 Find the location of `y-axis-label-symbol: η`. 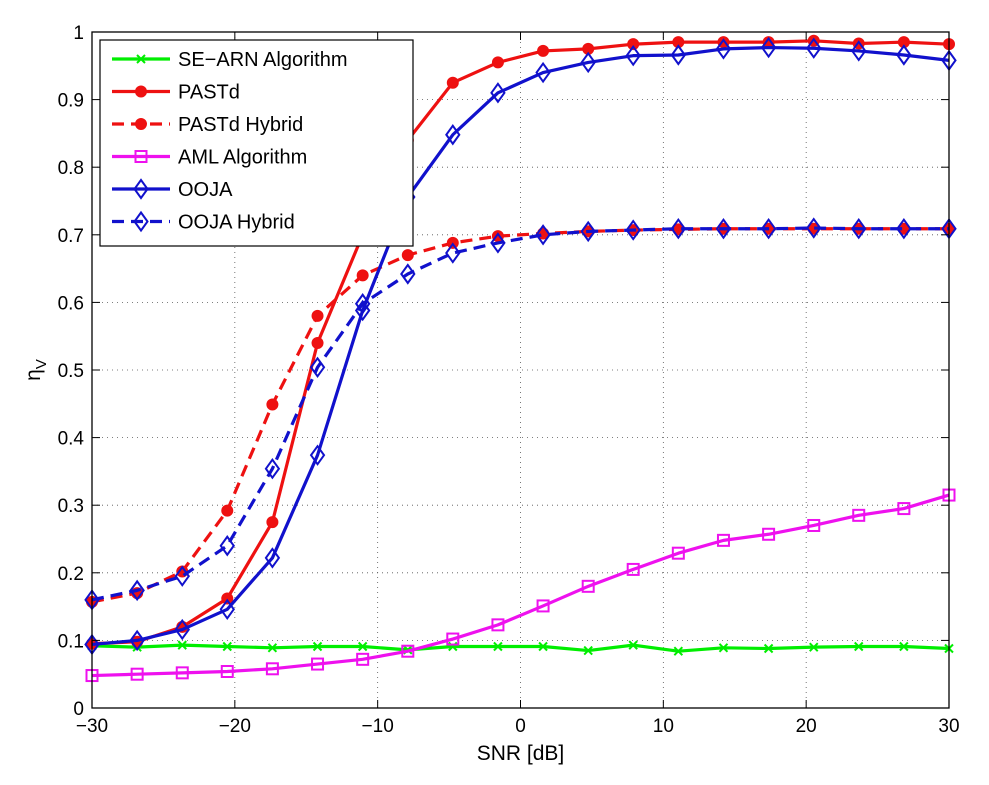

y-axis-label-symbol: η is located at coordinates (33, 375).